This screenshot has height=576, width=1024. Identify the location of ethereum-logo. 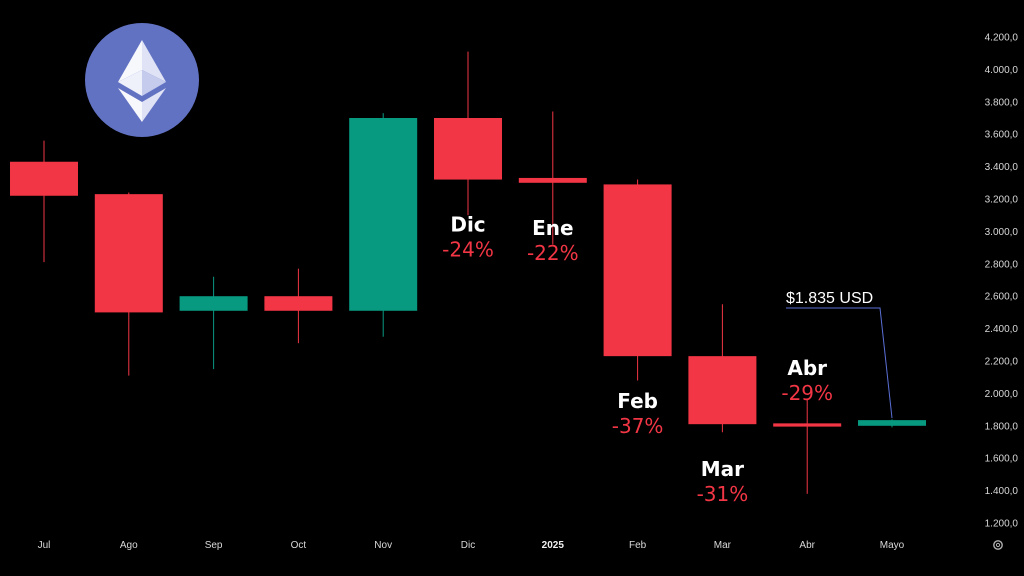
(142, 80).